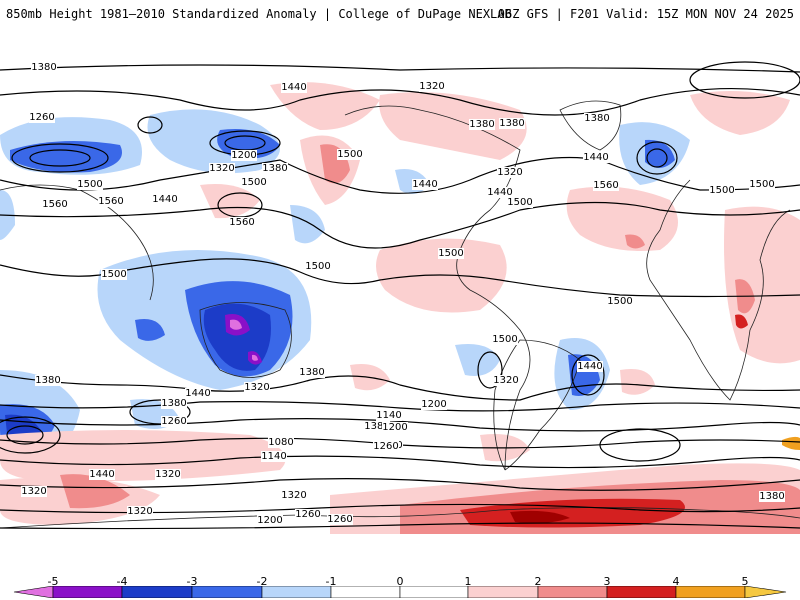  I want to click on anomaly-pos1-region, so click(637, 382).